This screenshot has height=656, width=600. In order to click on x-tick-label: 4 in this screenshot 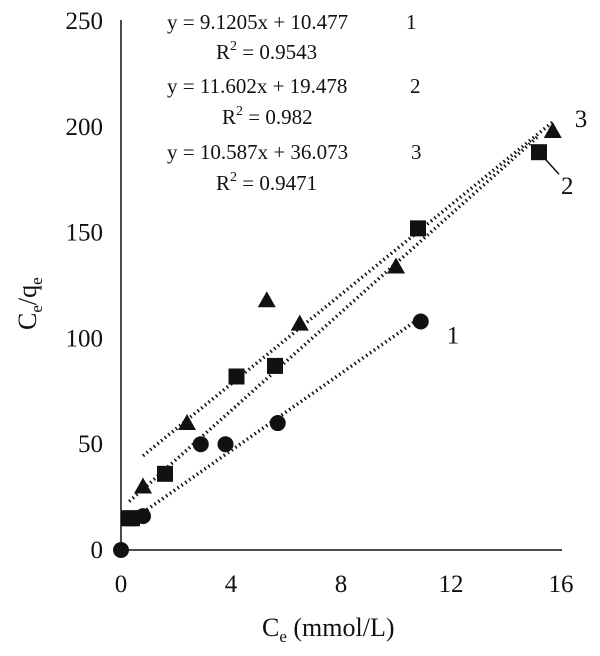, I will do `click(231, 584)`.